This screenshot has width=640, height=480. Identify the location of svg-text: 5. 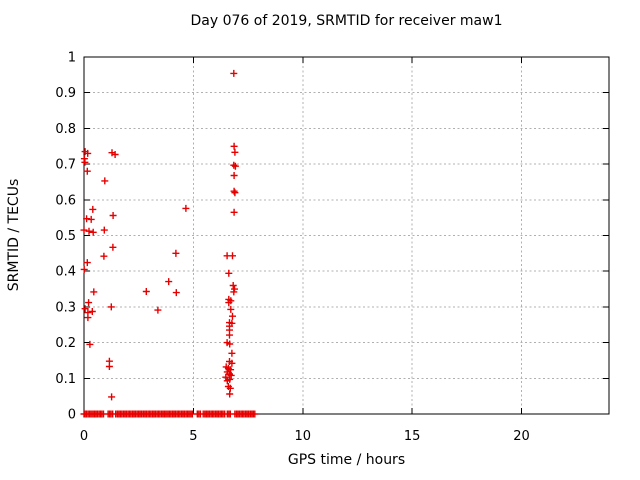
(193, 436).